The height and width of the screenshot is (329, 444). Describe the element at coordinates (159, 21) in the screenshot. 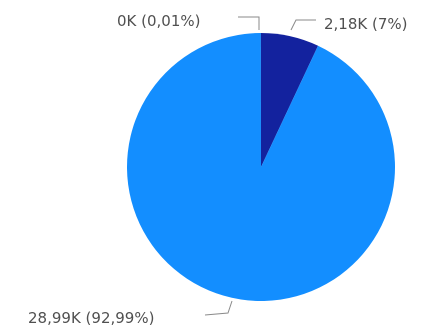

I see `slice-label-small: 0K (0,01%)` at that location.